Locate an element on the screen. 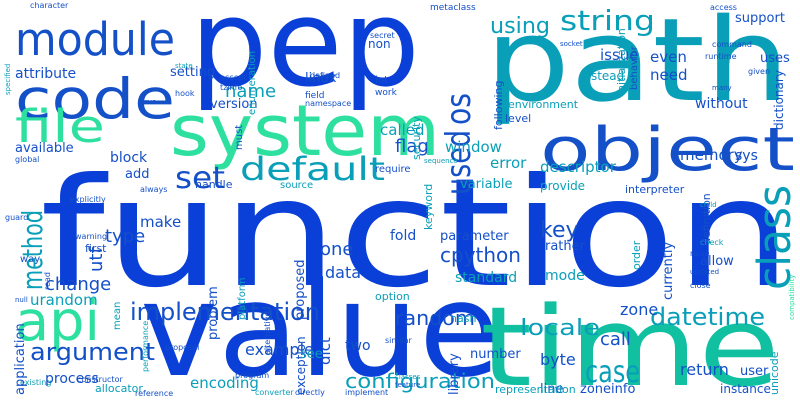  word: data is located at coordinates (343, 272).